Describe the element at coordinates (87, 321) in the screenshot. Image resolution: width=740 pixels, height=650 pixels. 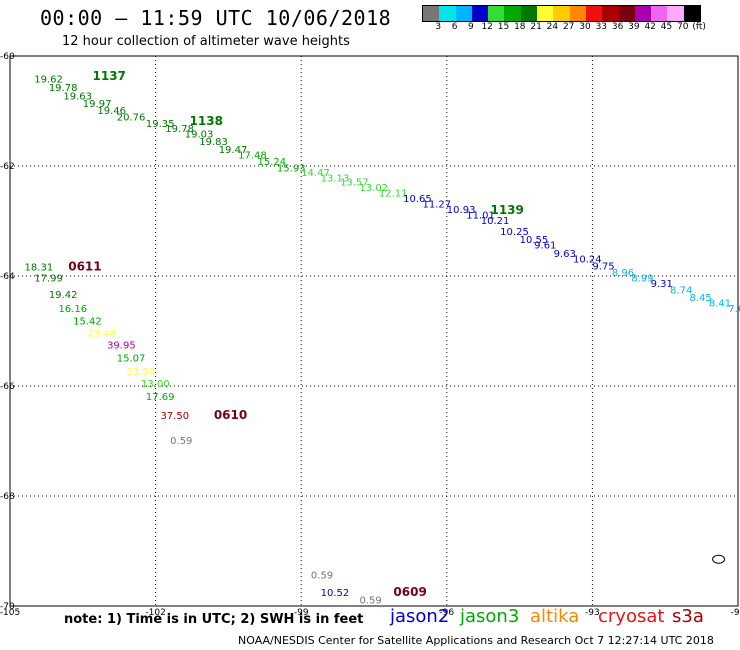
I see `wave-height-label: 15.42` at that location.